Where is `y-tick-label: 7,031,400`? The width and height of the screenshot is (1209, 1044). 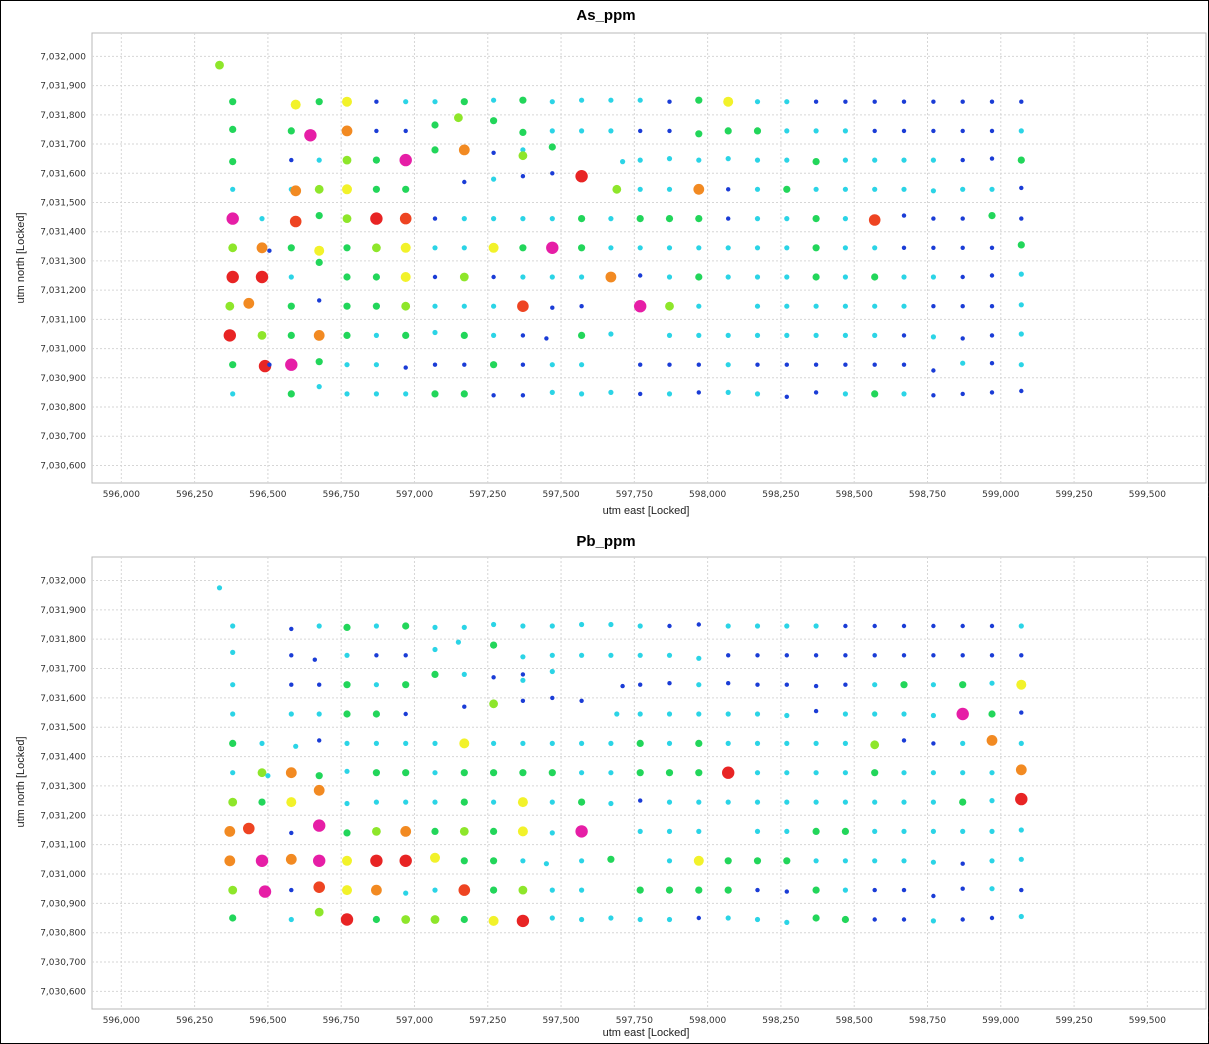 y-tick-label: 7,031,400 is located at coordinates (63, 758).